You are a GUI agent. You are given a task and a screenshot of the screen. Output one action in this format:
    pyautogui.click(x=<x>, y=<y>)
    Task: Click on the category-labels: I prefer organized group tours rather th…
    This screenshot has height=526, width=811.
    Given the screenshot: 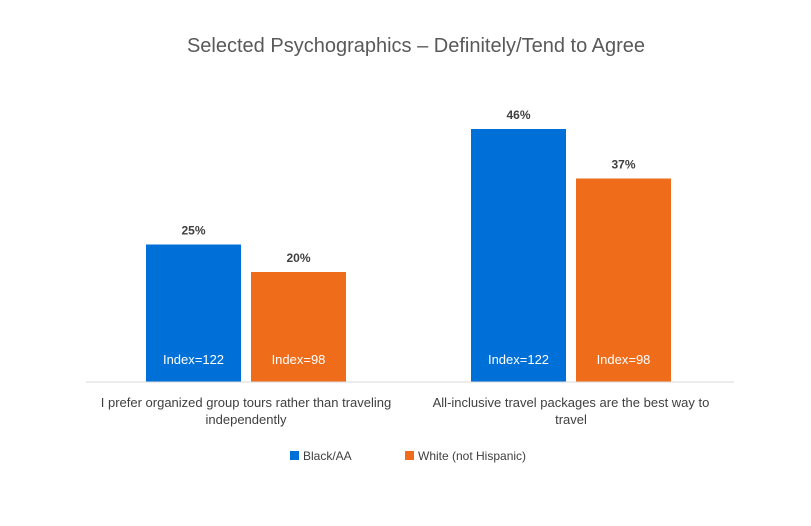 What is the action you would take?
    pyautogui.click(x=405, y=411)
    